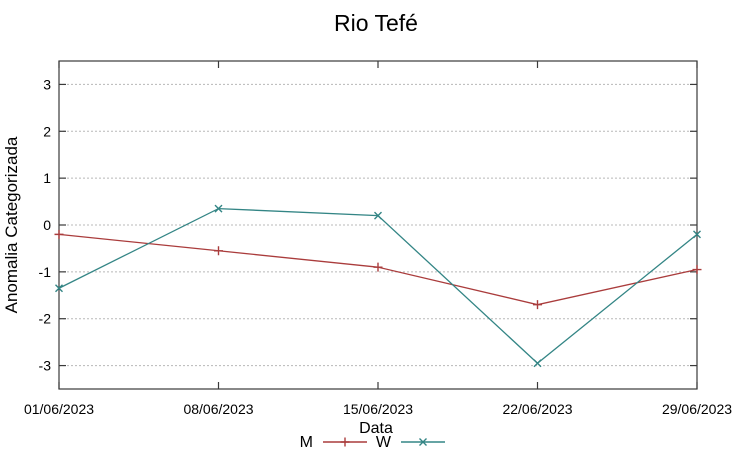  Describe the element at coordinates (345, 442) in the screenshot. I see `legend-marker-plus` at that location.